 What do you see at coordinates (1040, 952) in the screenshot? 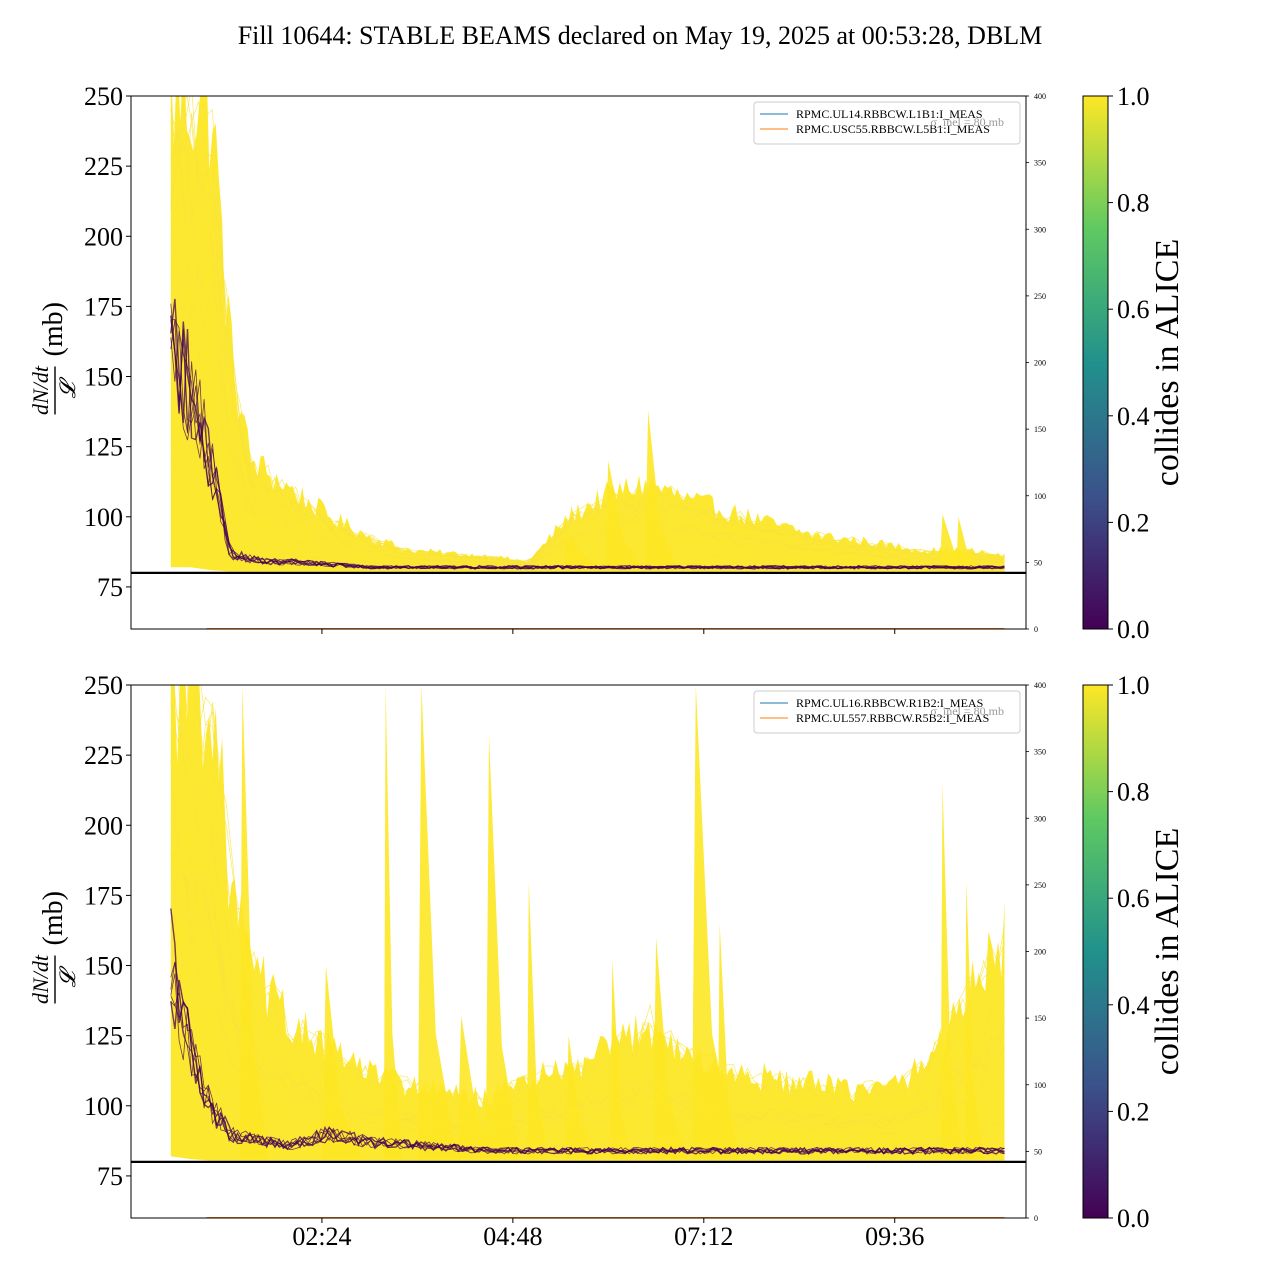
I see `y2tick-label: 200` at bounding box center [1040, 952].